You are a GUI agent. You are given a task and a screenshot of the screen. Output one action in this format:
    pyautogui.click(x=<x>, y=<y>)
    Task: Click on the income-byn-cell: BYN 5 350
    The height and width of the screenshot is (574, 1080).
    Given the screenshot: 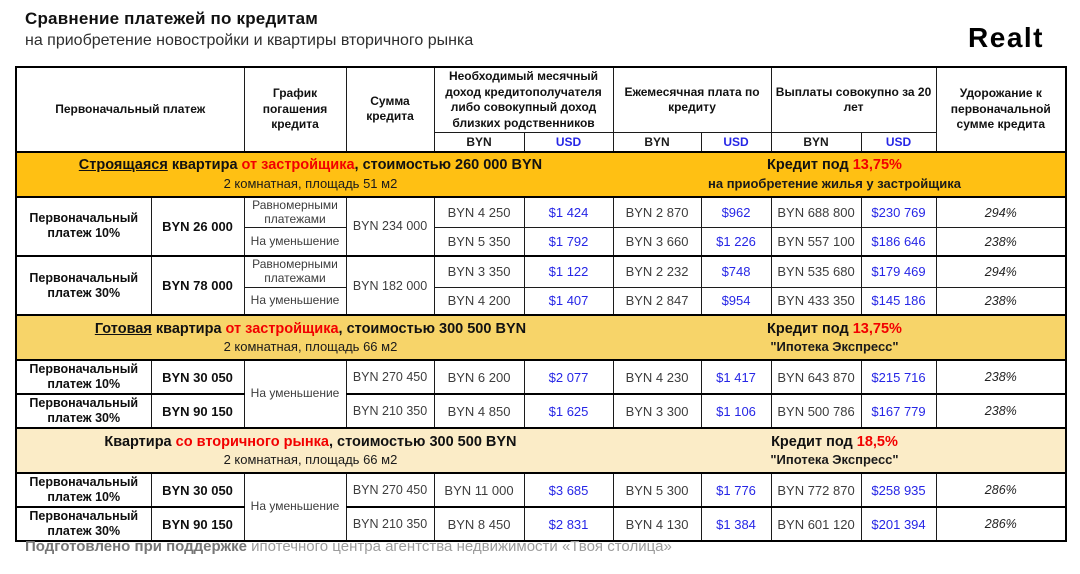 What is the action you would take?
    pyautogui.click(x=479, y=242)
    